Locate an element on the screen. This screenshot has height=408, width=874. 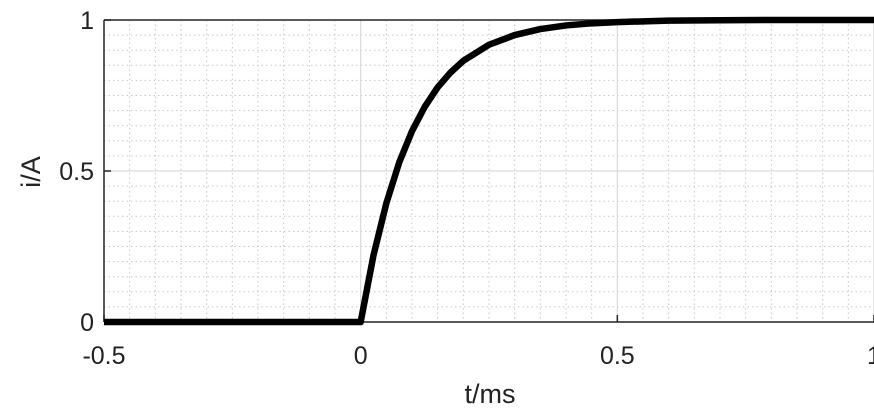
x-tick-label: 0 is located at coordinates (361, 356).